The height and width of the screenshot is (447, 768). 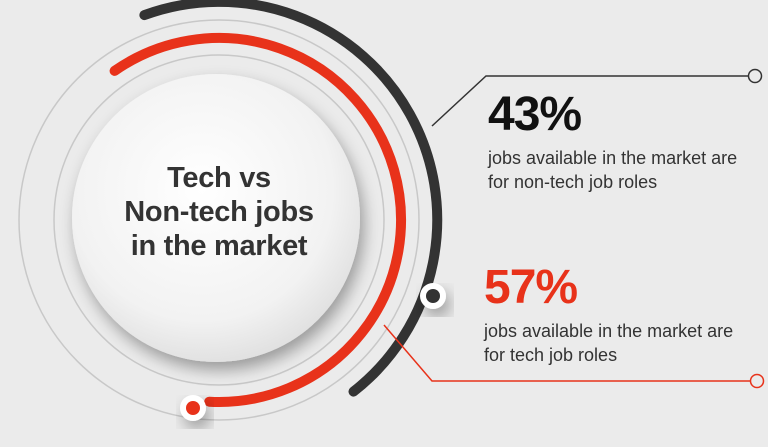 I want to click on nontech-percentage: 43%, so click(x=535, y=114).